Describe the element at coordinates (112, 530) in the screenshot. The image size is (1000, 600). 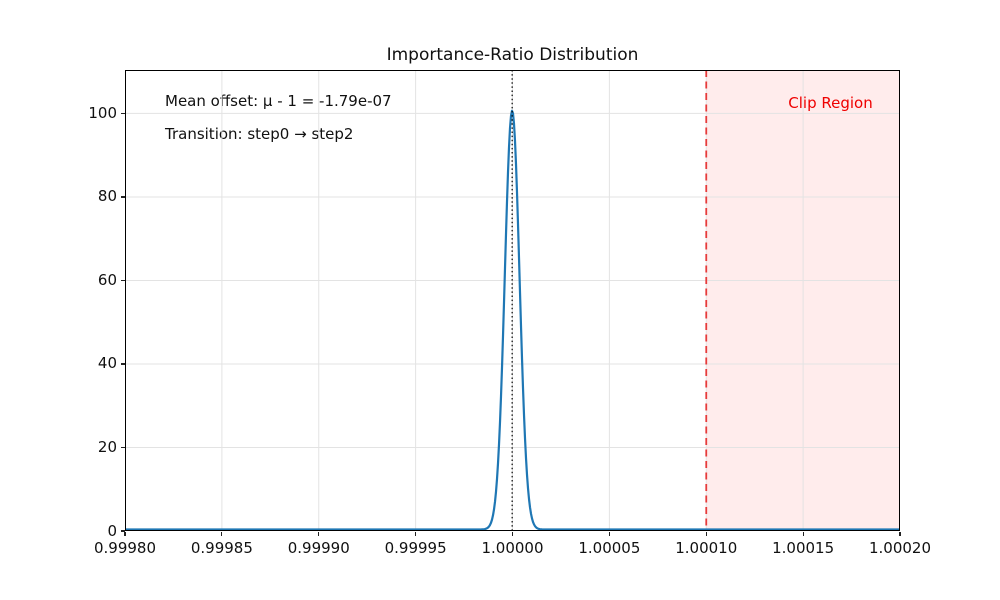
I see `y-tick-label: 0` at that location.